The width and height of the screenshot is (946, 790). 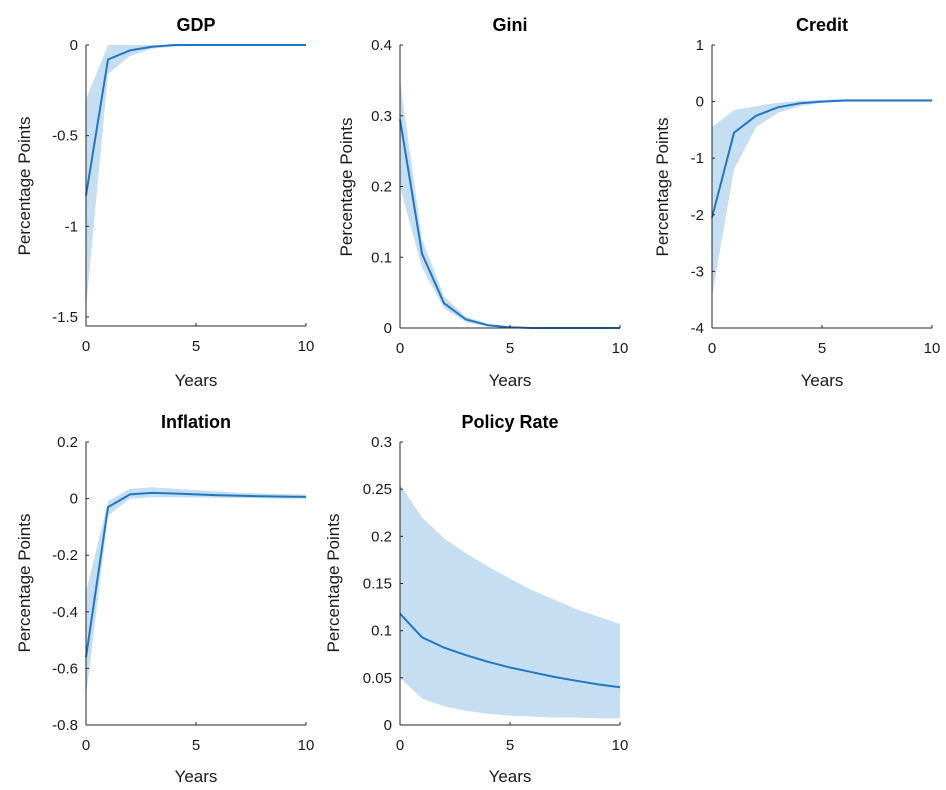 What do you see at coordinates (697, 215) in the screenshot?
I see `y-tick-label: -2` at bounding box center [697, 215].